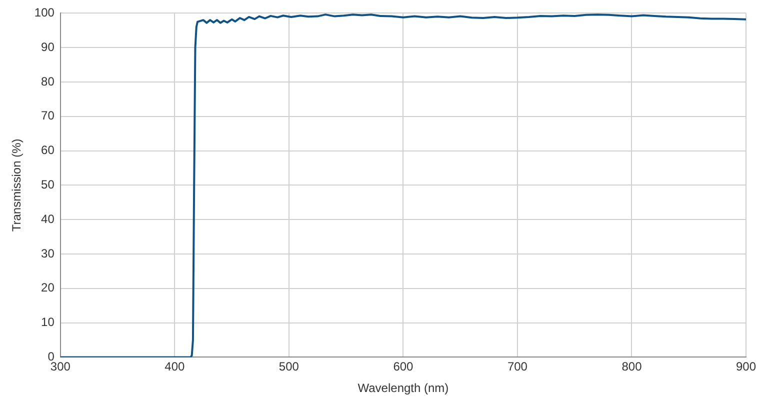  Describe the element at coordinates (403, 388) in the screenshot. I see `x-axis-title: Wavelength (nm)` at that location.